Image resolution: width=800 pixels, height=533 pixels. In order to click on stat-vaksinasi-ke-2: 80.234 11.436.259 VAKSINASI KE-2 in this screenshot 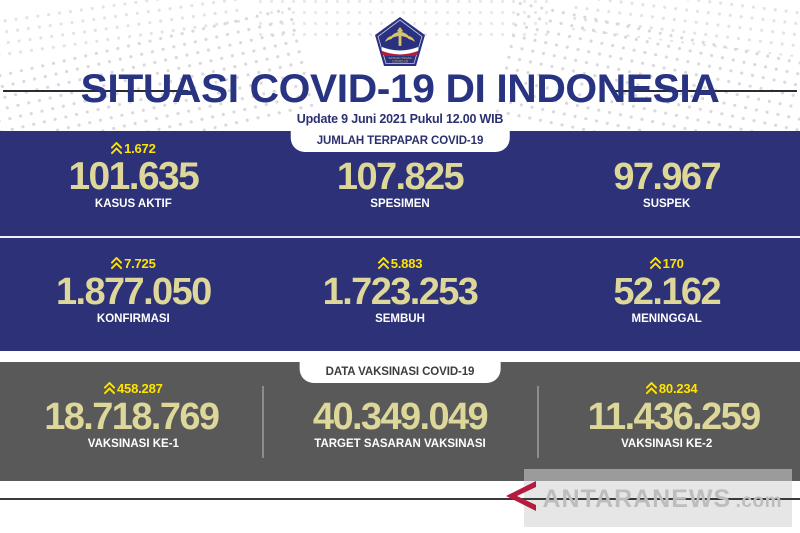, I will do `click(666, 439)`.